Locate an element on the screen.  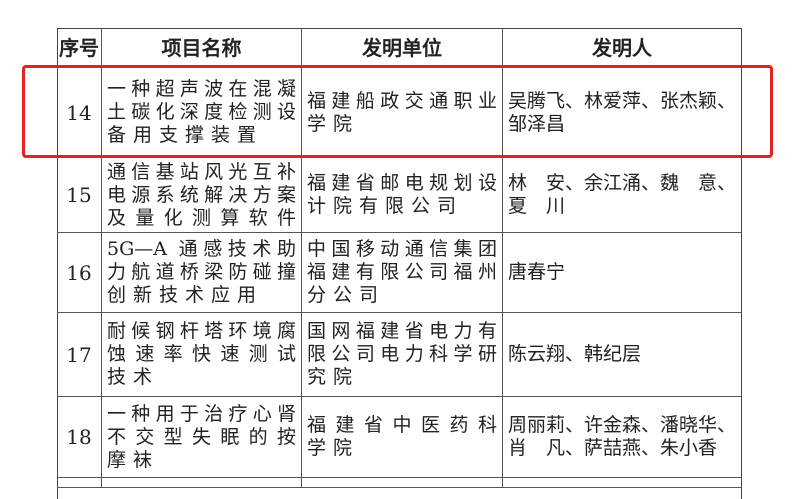
unit-line: 福建省中医药科 is located at coordinates (402, 425).